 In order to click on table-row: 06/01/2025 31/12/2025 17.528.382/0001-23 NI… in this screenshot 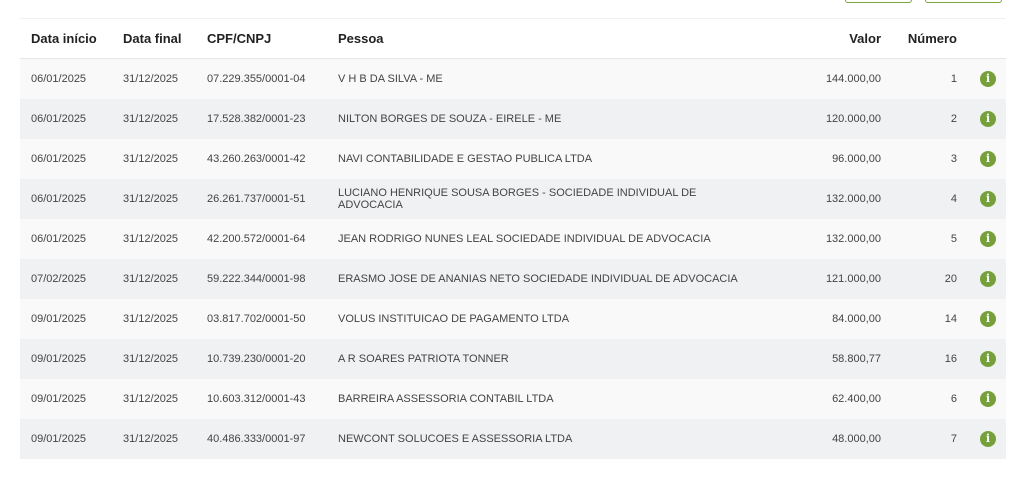, I will do `click(513, 119)`.